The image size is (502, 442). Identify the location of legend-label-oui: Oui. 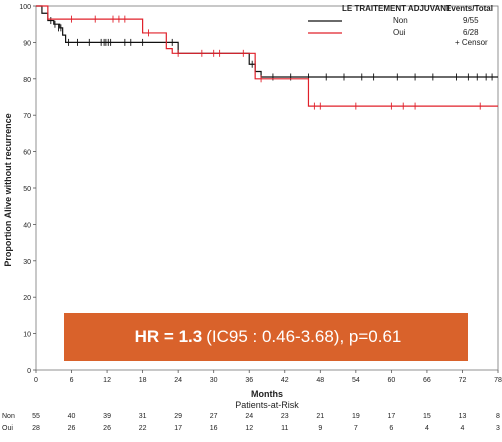
(399, 32).